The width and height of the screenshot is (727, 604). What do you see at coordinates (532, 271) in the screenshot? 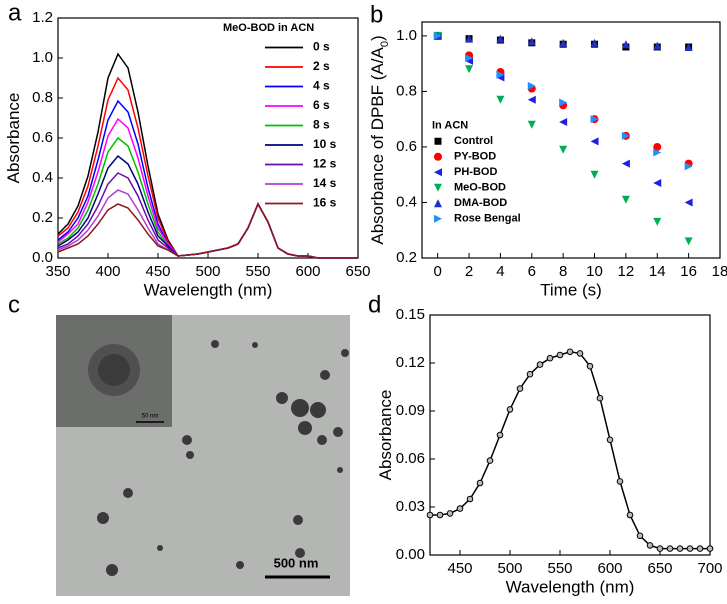
I see `x-tick-label: 6` at bounding box center [532, 271].